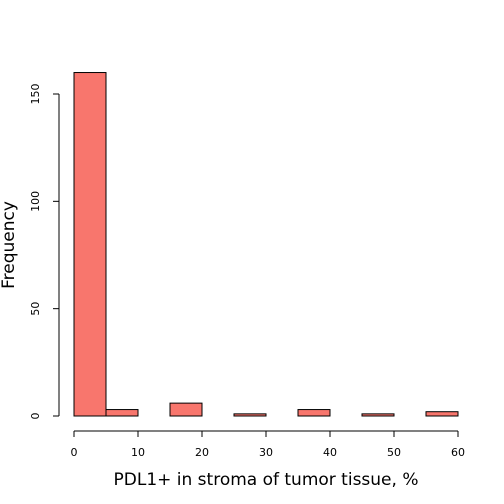  I want to click on x-axis-title: PDL1+ in stroma of tumor tissue, %, so click(266, 480).